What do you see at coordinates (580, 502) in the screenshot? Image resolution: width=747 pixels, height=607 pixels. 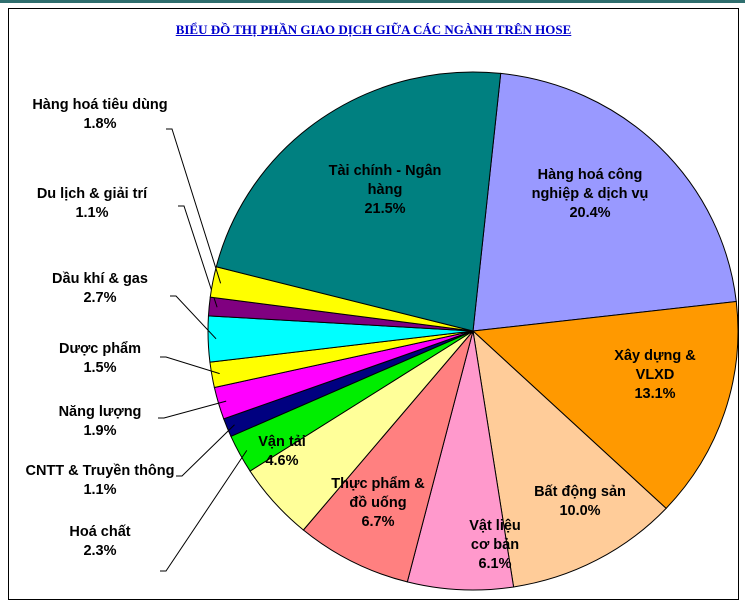 I see `slice-label: Bất động sản 10.0%` at bounding box center [580, 502].